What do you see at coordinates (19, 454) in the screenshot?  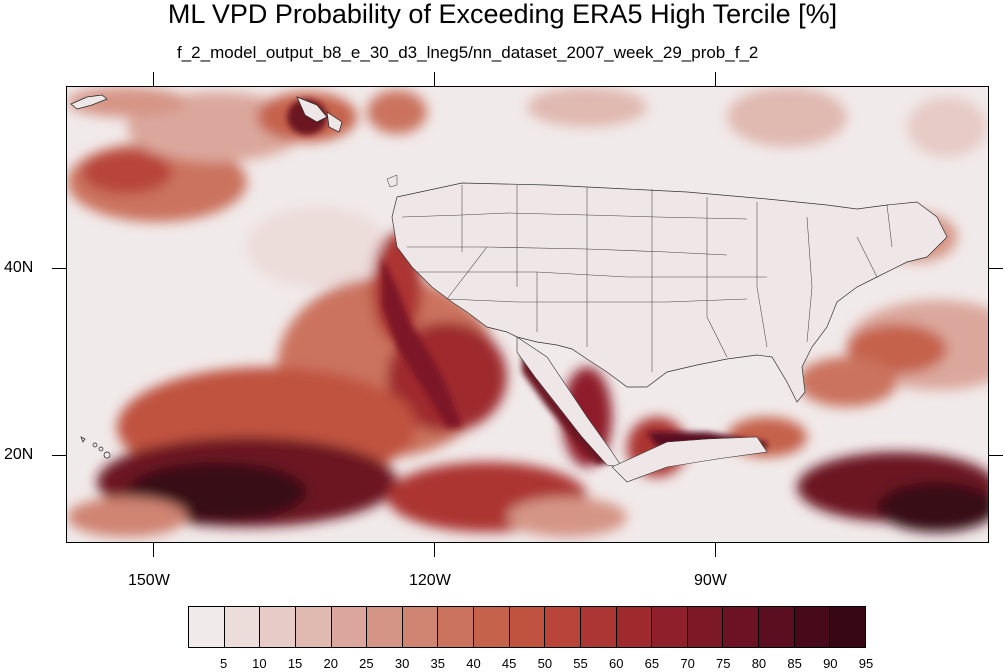 I see `lat-label-20n: 20N` at bounding box center [19, 454].